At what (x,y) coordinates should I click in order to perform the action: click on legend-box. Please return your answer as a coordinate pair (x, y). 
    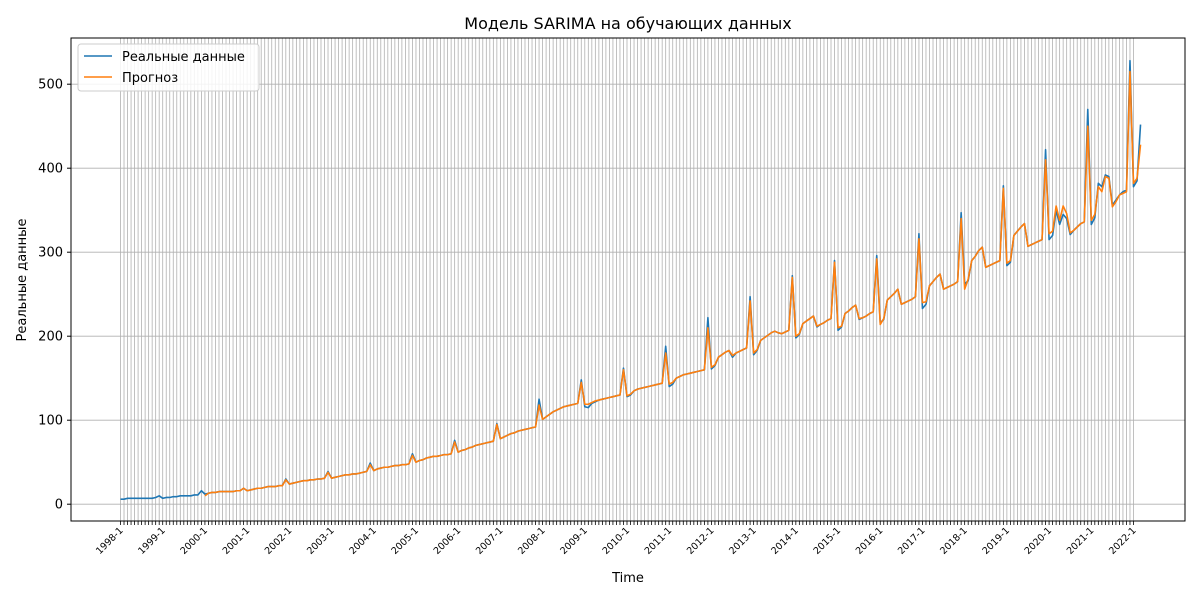
    Looking at the image, I should click on (168, 67).